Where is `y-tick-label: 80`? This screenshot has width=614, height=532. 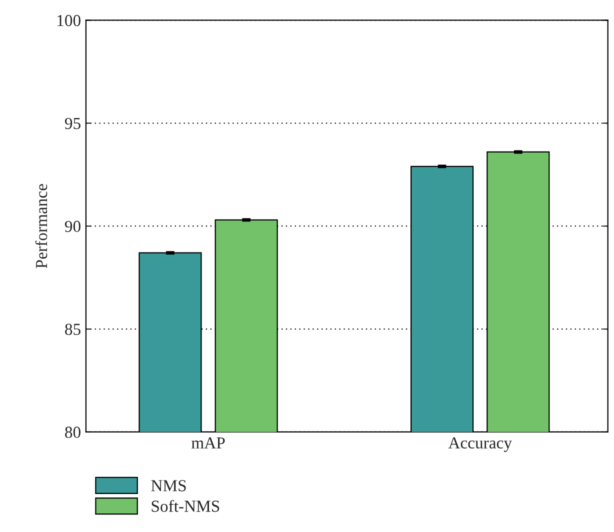 y-tick-label: 80 is located at coordinates (72, 432).